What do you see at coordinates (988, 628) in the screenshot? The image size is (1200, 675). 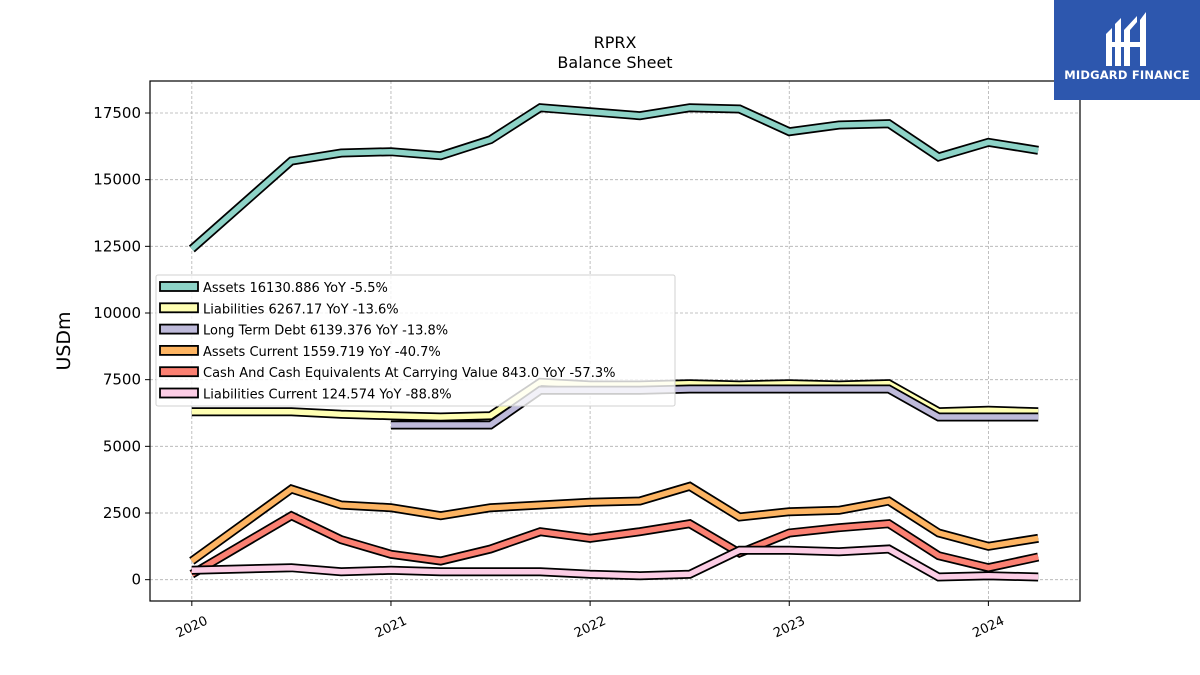 I see `x-tick-label: 2024` at bounding box center [988, 628].